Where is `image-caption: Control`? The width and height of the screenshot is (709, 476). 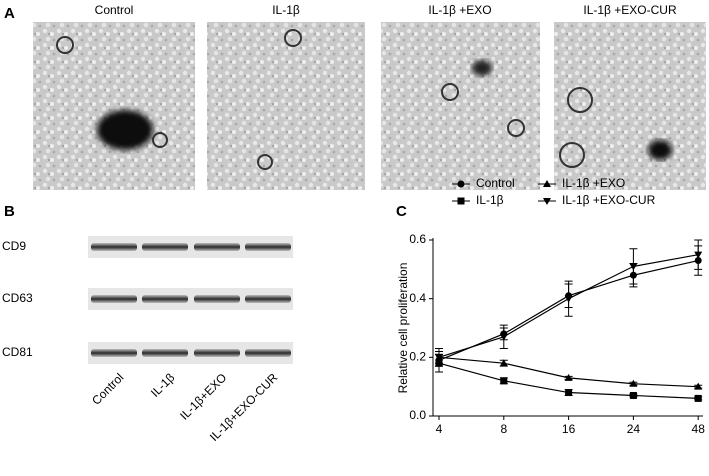 image-caption: Control is located at coordinates (114, 10).